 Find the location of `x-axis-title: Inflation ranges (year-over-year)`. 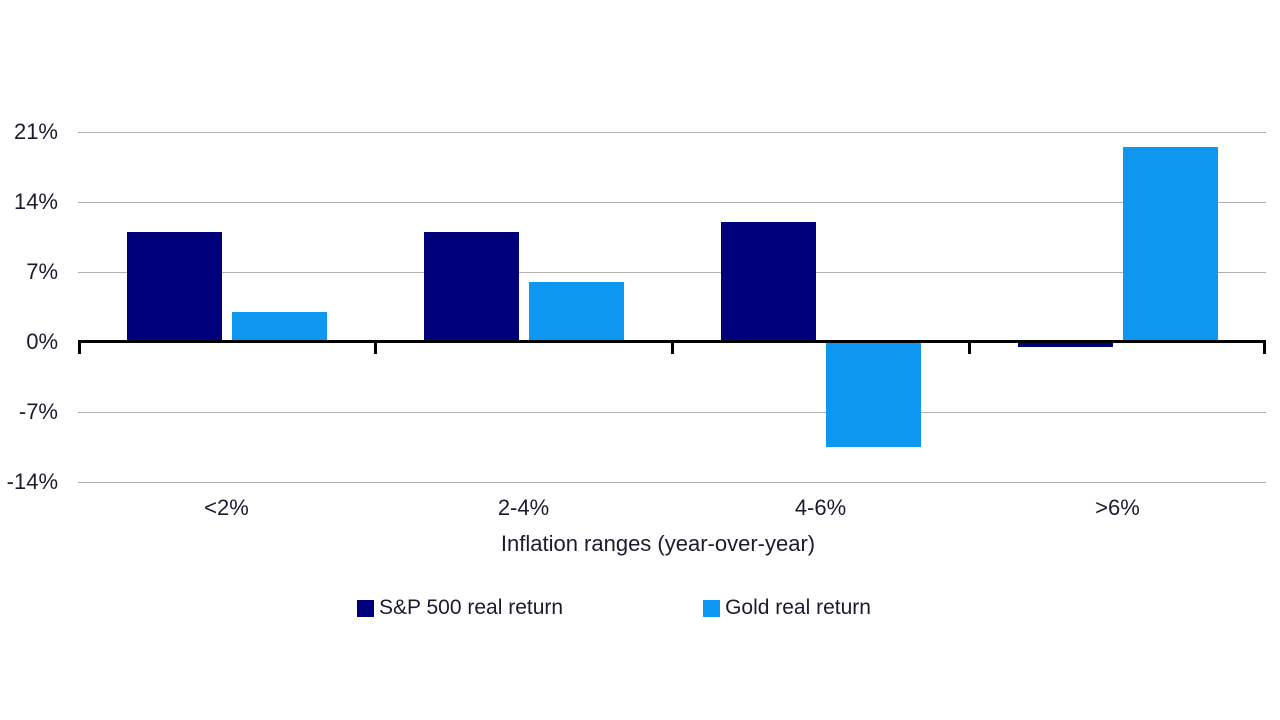

x-axis-title: Inflation ranges (year-over-year) is located at coordinates (658, 543).